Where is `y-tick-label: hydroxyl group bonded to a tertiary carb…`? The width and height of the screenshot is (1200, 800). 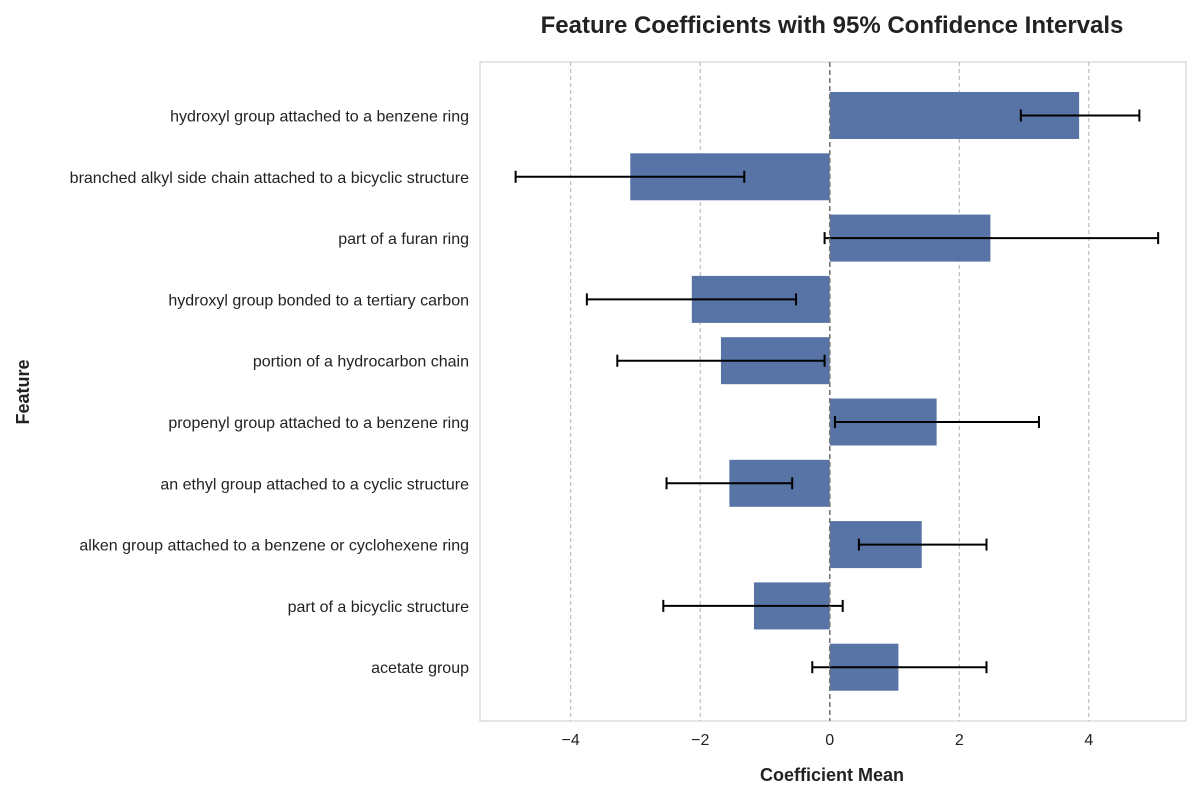
y-tick-label: hydroxyl group bonded to a tertiary carb… is located at coordinates (318, 300).